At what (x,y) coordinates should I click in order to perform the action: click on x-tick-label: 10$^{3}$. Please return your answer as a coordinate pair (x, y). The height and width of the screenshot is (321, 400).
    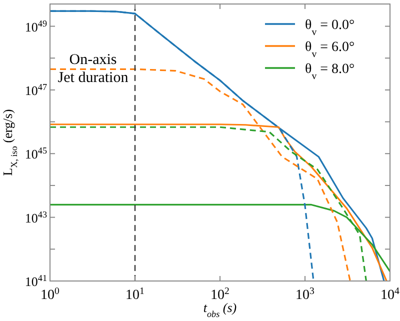
    Looking at the image, I should click on (305, 294).